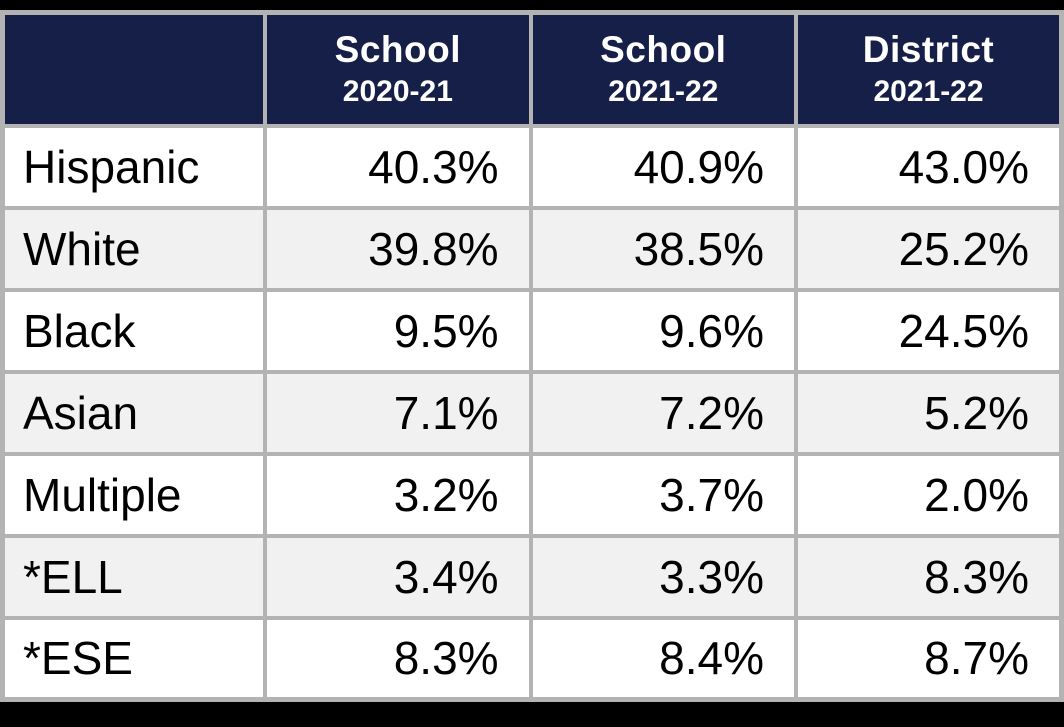 Image resolution: width=1064 pixels, height=727 pixels. Describe the element at coordinates (929, 248) in the screenshot. I see `cell-value: 25.2%` at that location.